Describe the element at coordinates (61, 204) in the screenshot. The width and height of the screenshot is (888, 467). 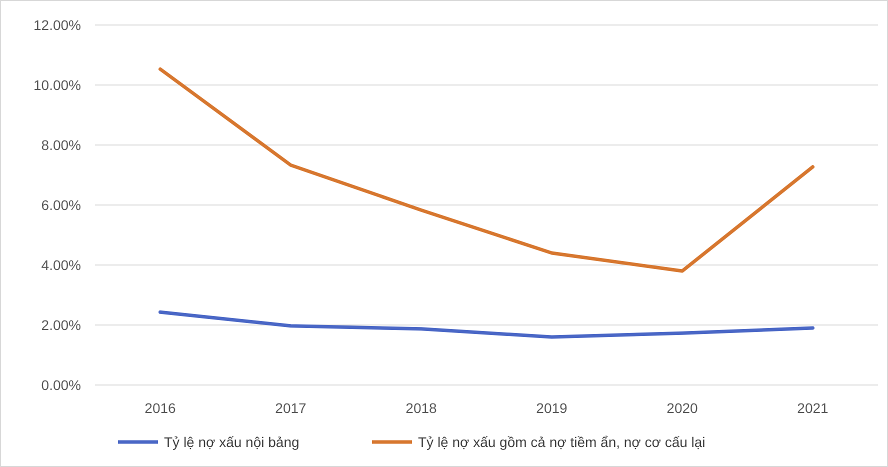
I see `y-tick-label: 6.00%` at that location.